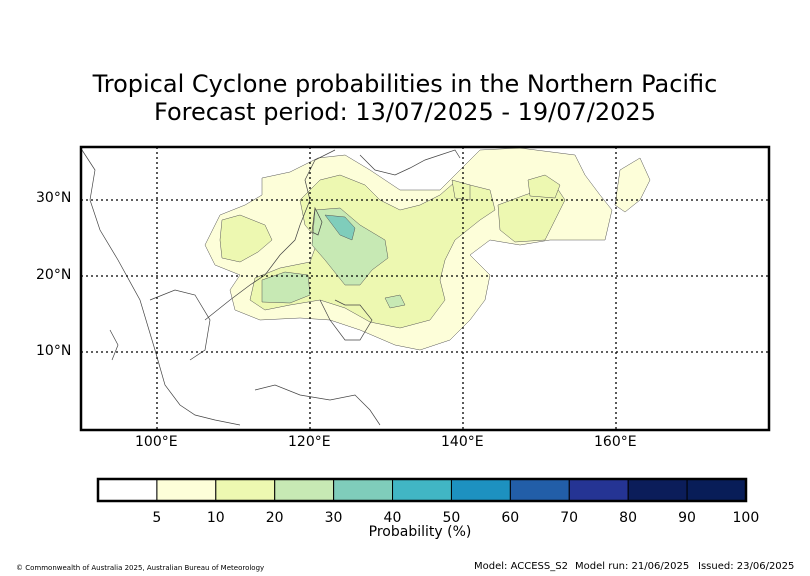 The width and height of the screenshot is (810, 576). What do you see at coordinates (615, 442) in the screenshot?
I see `lon-label-160e: 160°E` at bounding box center [615, 442].